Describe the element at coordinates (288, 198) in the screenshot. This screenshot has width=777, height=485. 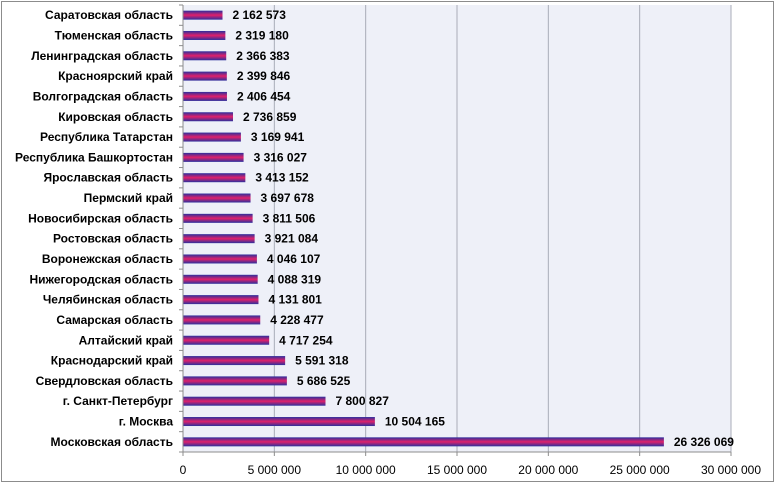
I see `data-label: 3 697 678` at that location.